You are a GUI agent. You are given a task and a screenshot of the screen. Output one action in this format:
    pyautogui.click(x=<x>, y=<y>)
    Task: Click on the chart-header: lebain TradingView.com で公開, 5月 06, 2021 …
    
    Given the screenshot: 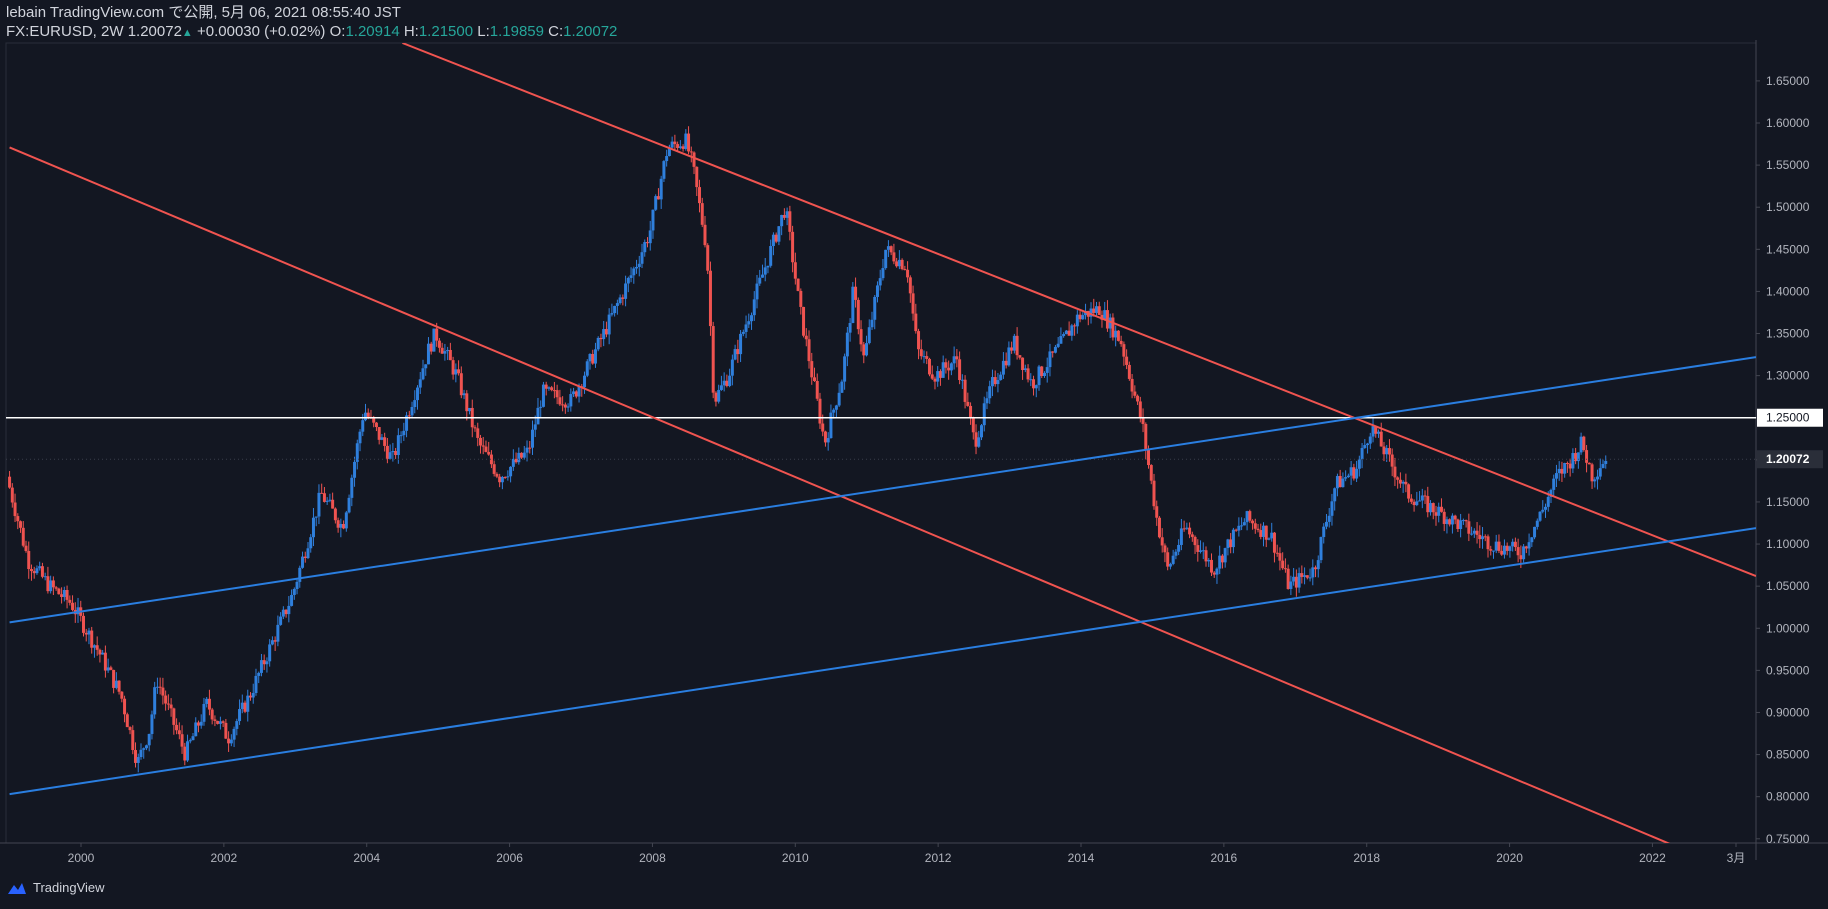 What is the action you would take?
    pyautogui.click(x=311, y=23)
    